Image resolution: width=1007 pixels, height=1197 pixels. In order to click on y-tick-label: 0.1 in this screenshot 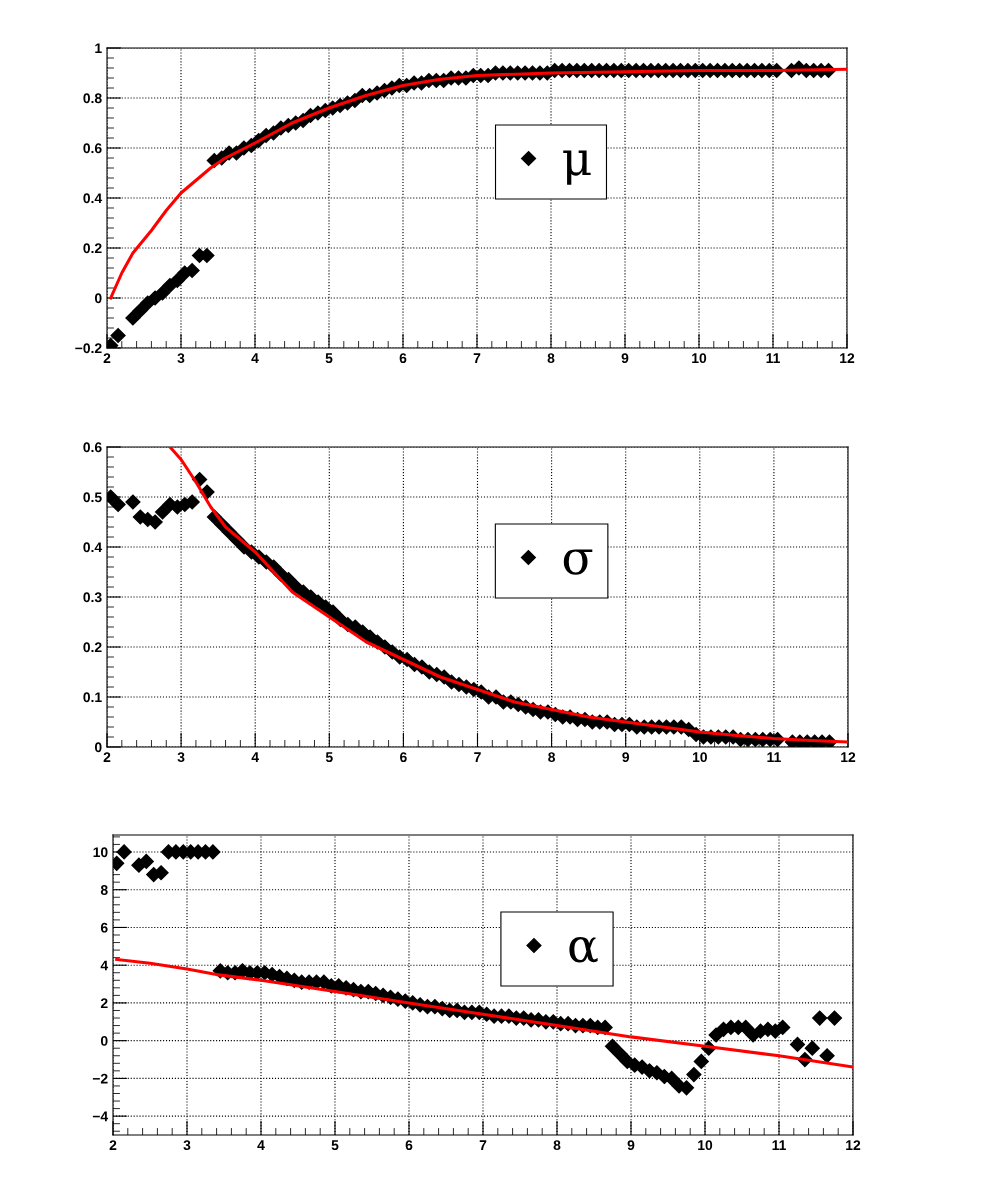, I will do `click(92, 697)`.